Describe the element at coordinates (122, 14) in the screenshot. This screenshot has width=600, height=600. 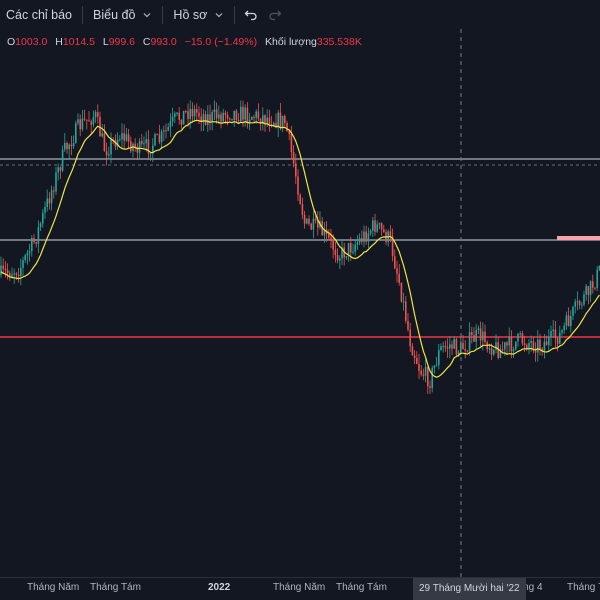
I see `chart-menu-button: Biểu đồ` at that location.